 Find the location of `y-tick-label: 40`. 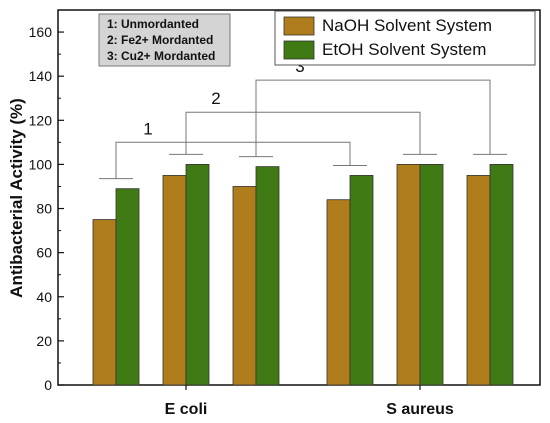

y-tick-label: 40 is located at coordinates (44, 297).